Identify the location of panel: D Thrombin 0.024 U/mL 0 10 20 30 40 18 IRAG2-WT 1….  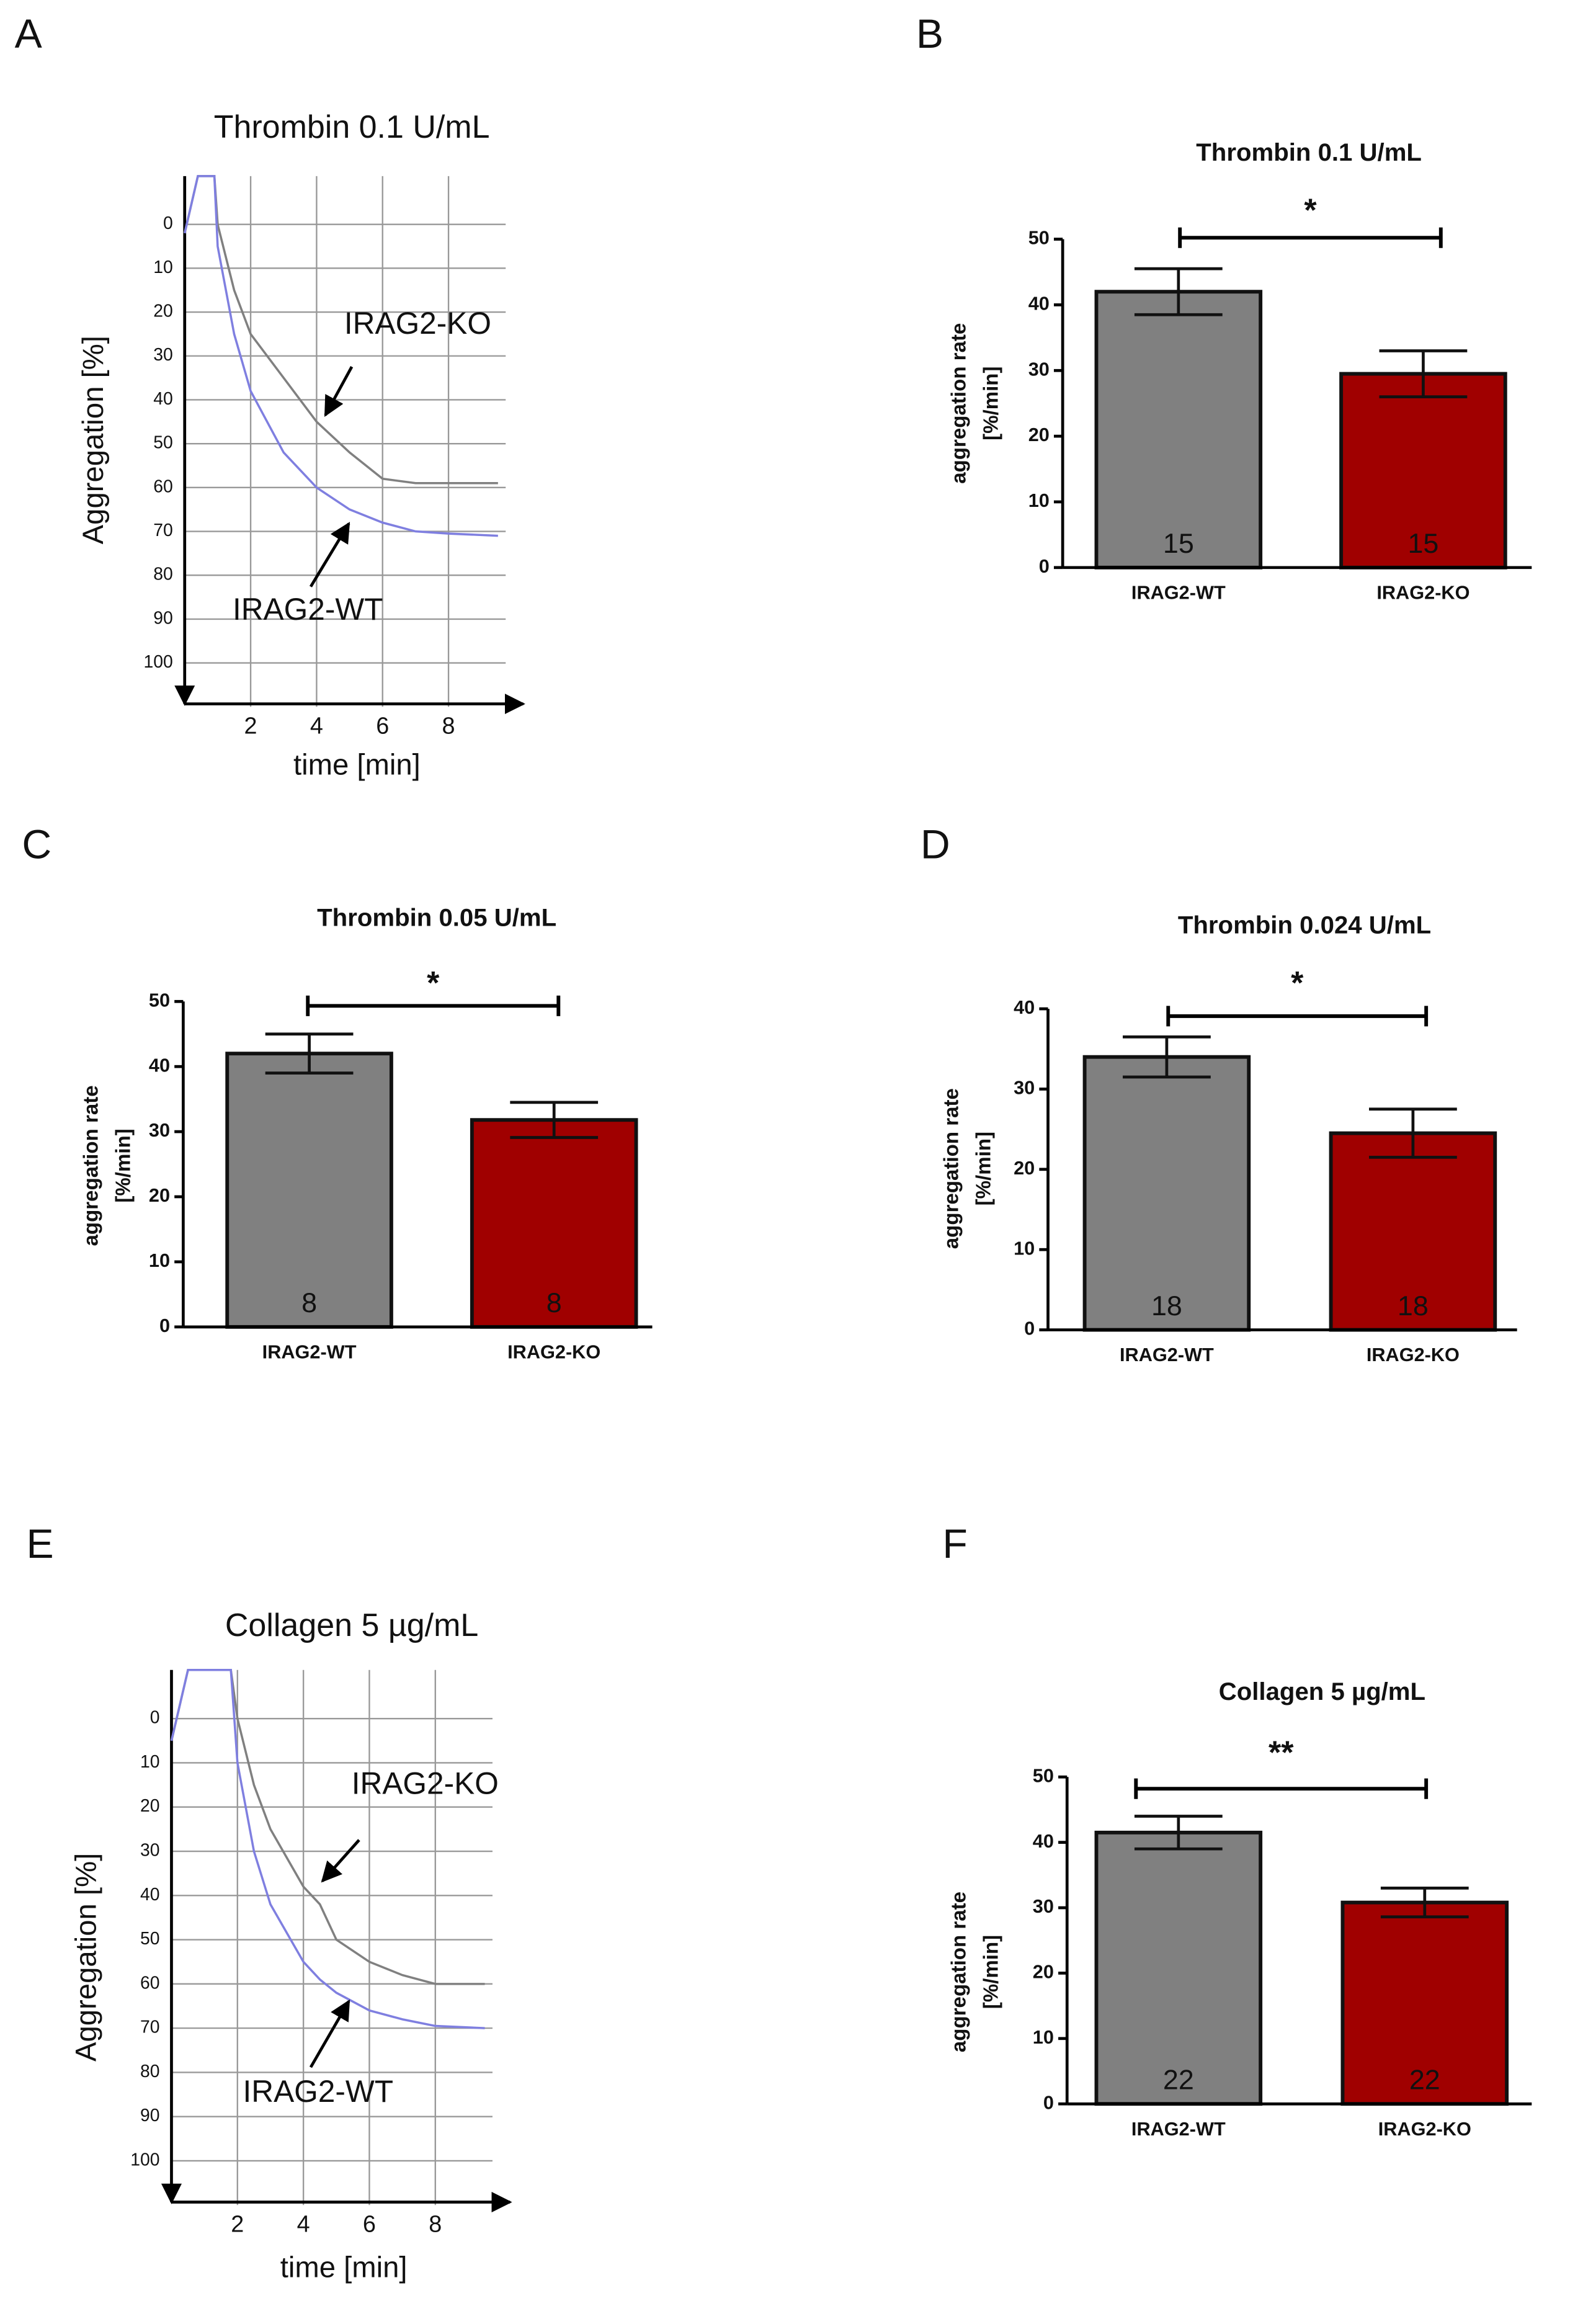
(1219, 1093).